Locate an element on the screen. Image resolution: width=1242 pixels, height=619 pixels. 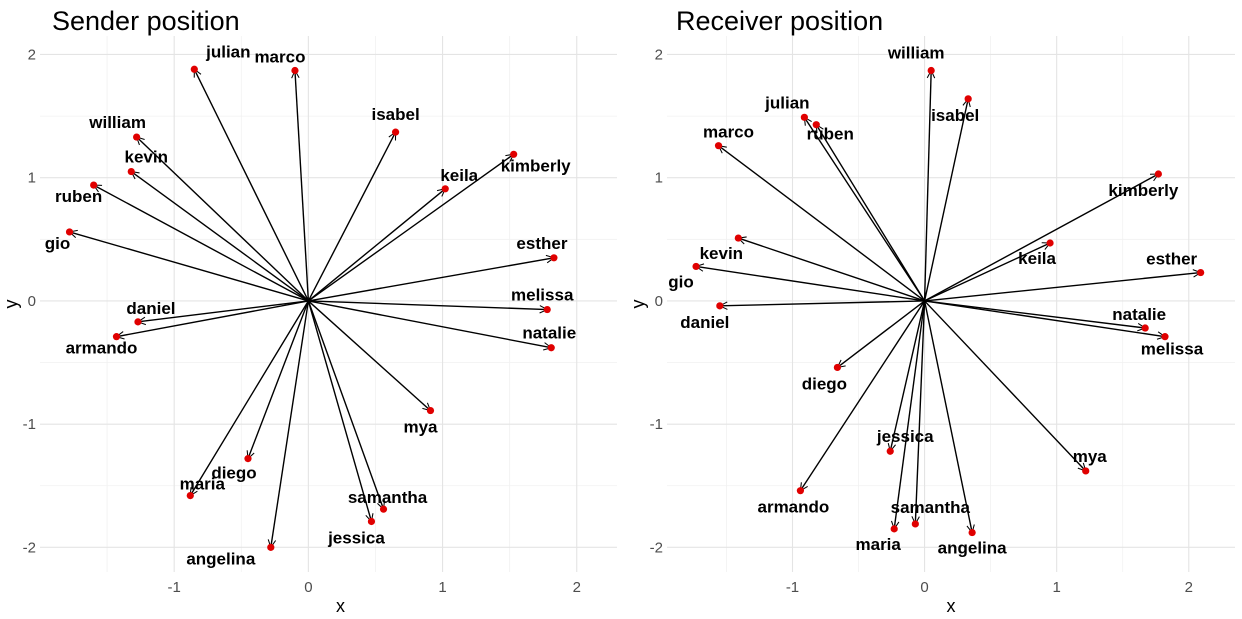
point-daniel is located at coordinates (138, 322).